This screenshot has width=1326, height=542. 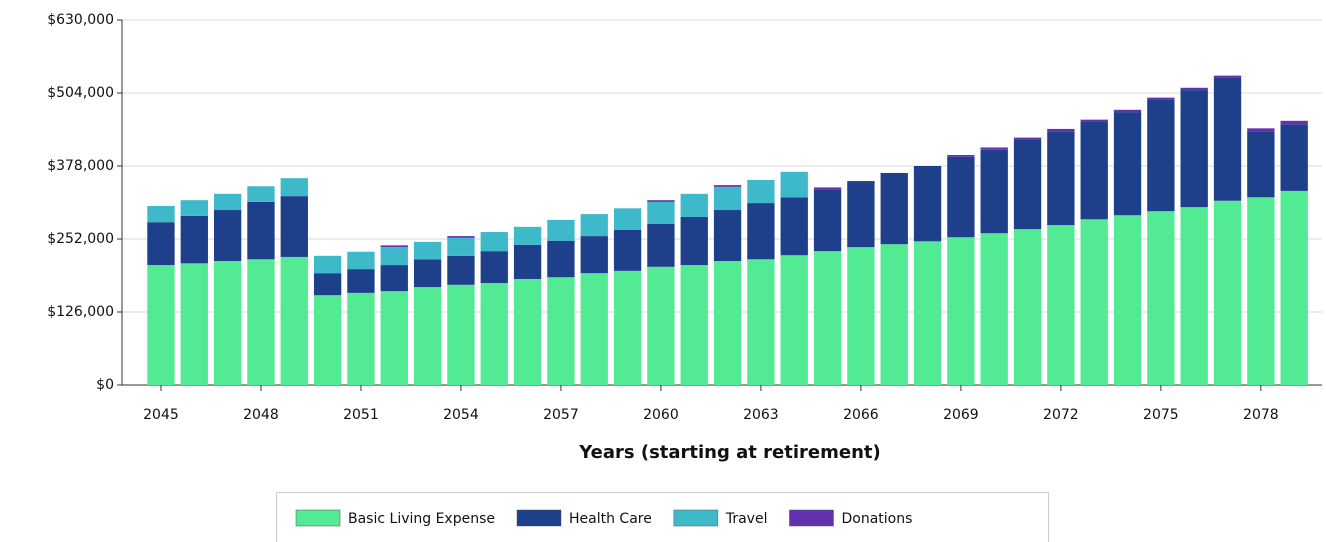 I want to click on x-tick-label: 2075, so click(x=1161, y=415).